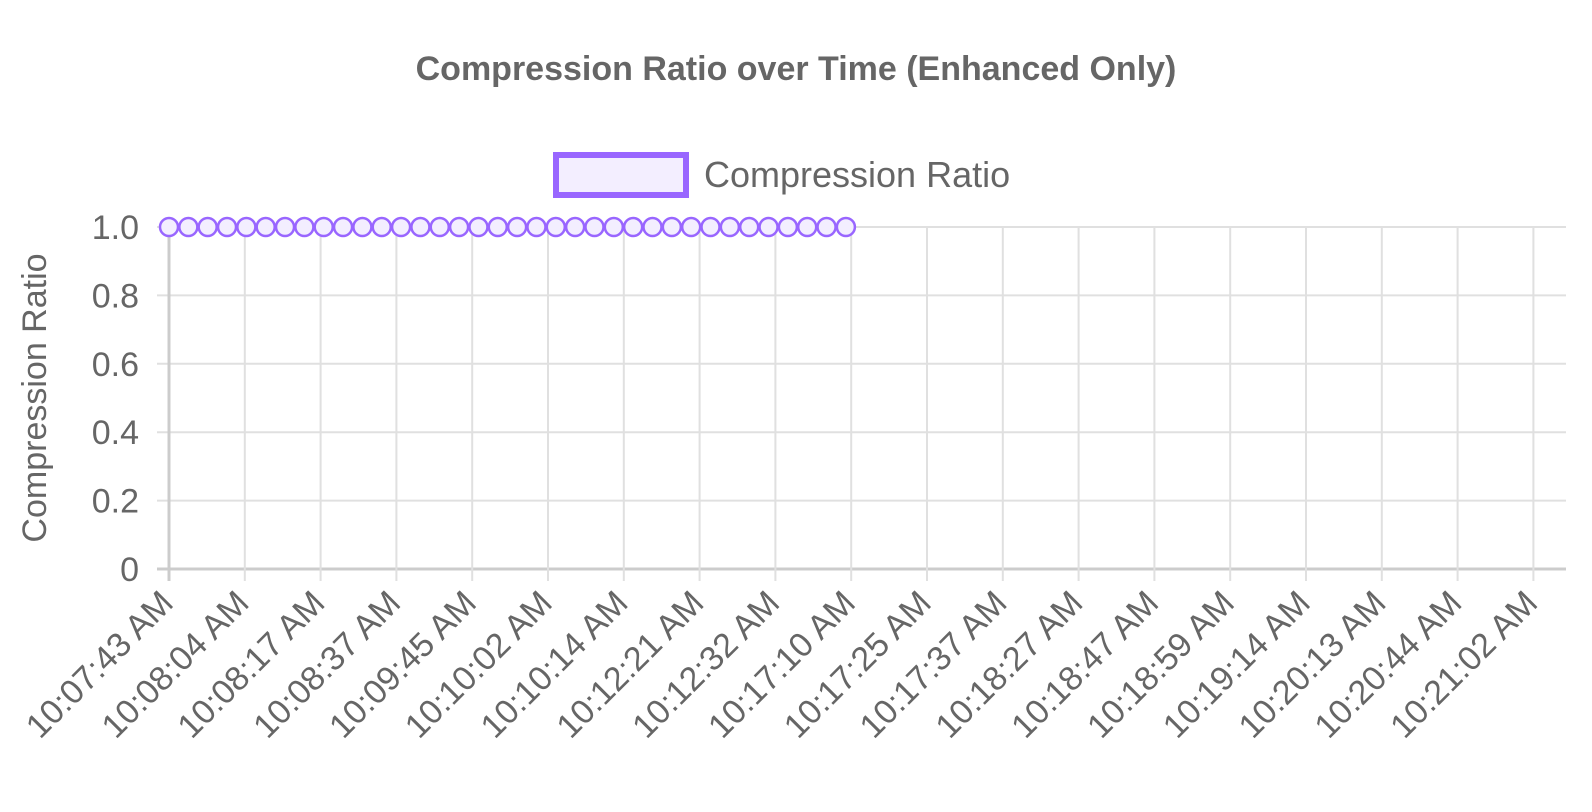  Describe the element at coordinates (857, 174) in the screenshot. I see `legend-label: Compression Ratio` at that location.